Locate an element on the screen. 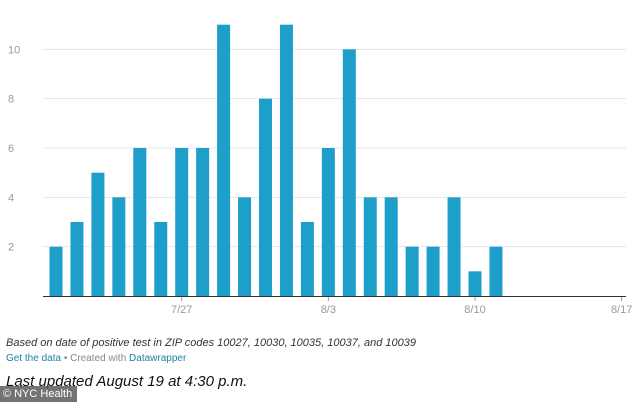 This screenshot has width=634, height=402. bar-7/30 is located at coordinates (245, 246).